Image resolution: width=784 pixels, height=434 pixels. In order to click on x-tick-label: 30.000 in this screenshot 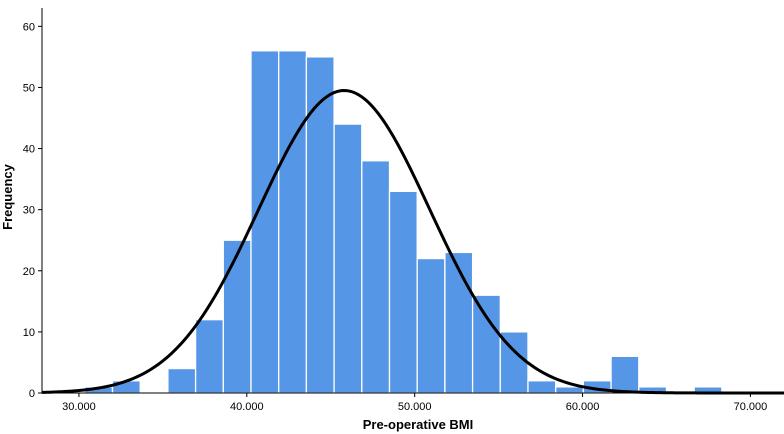, I will do `click(79, 407)`.